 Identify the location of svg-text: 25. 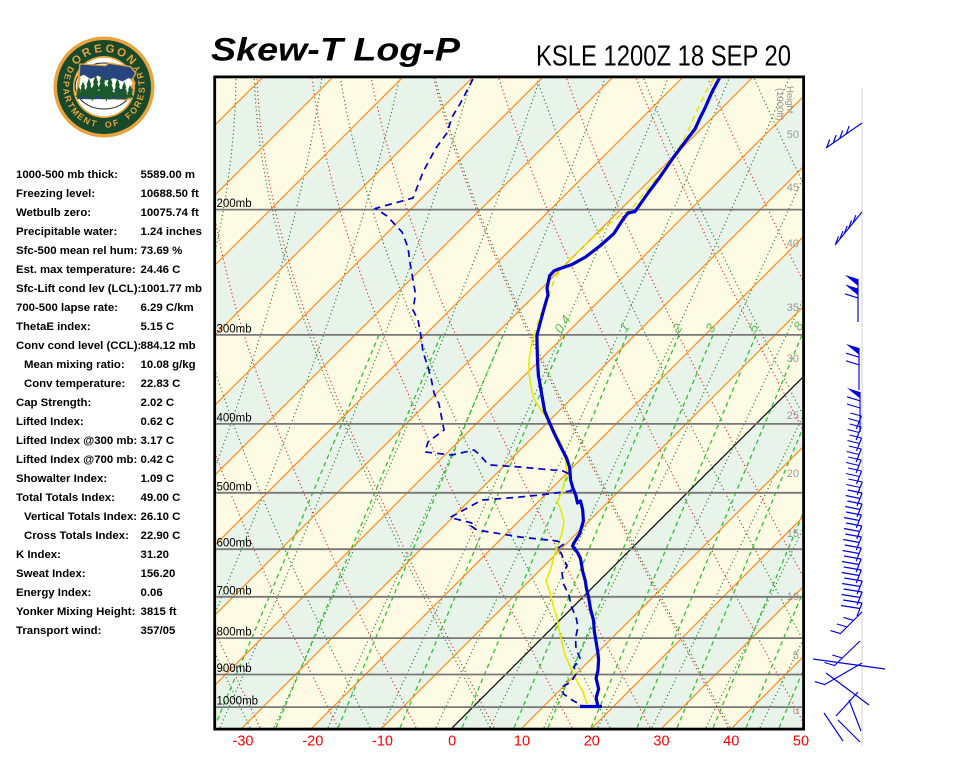
(793, 416).